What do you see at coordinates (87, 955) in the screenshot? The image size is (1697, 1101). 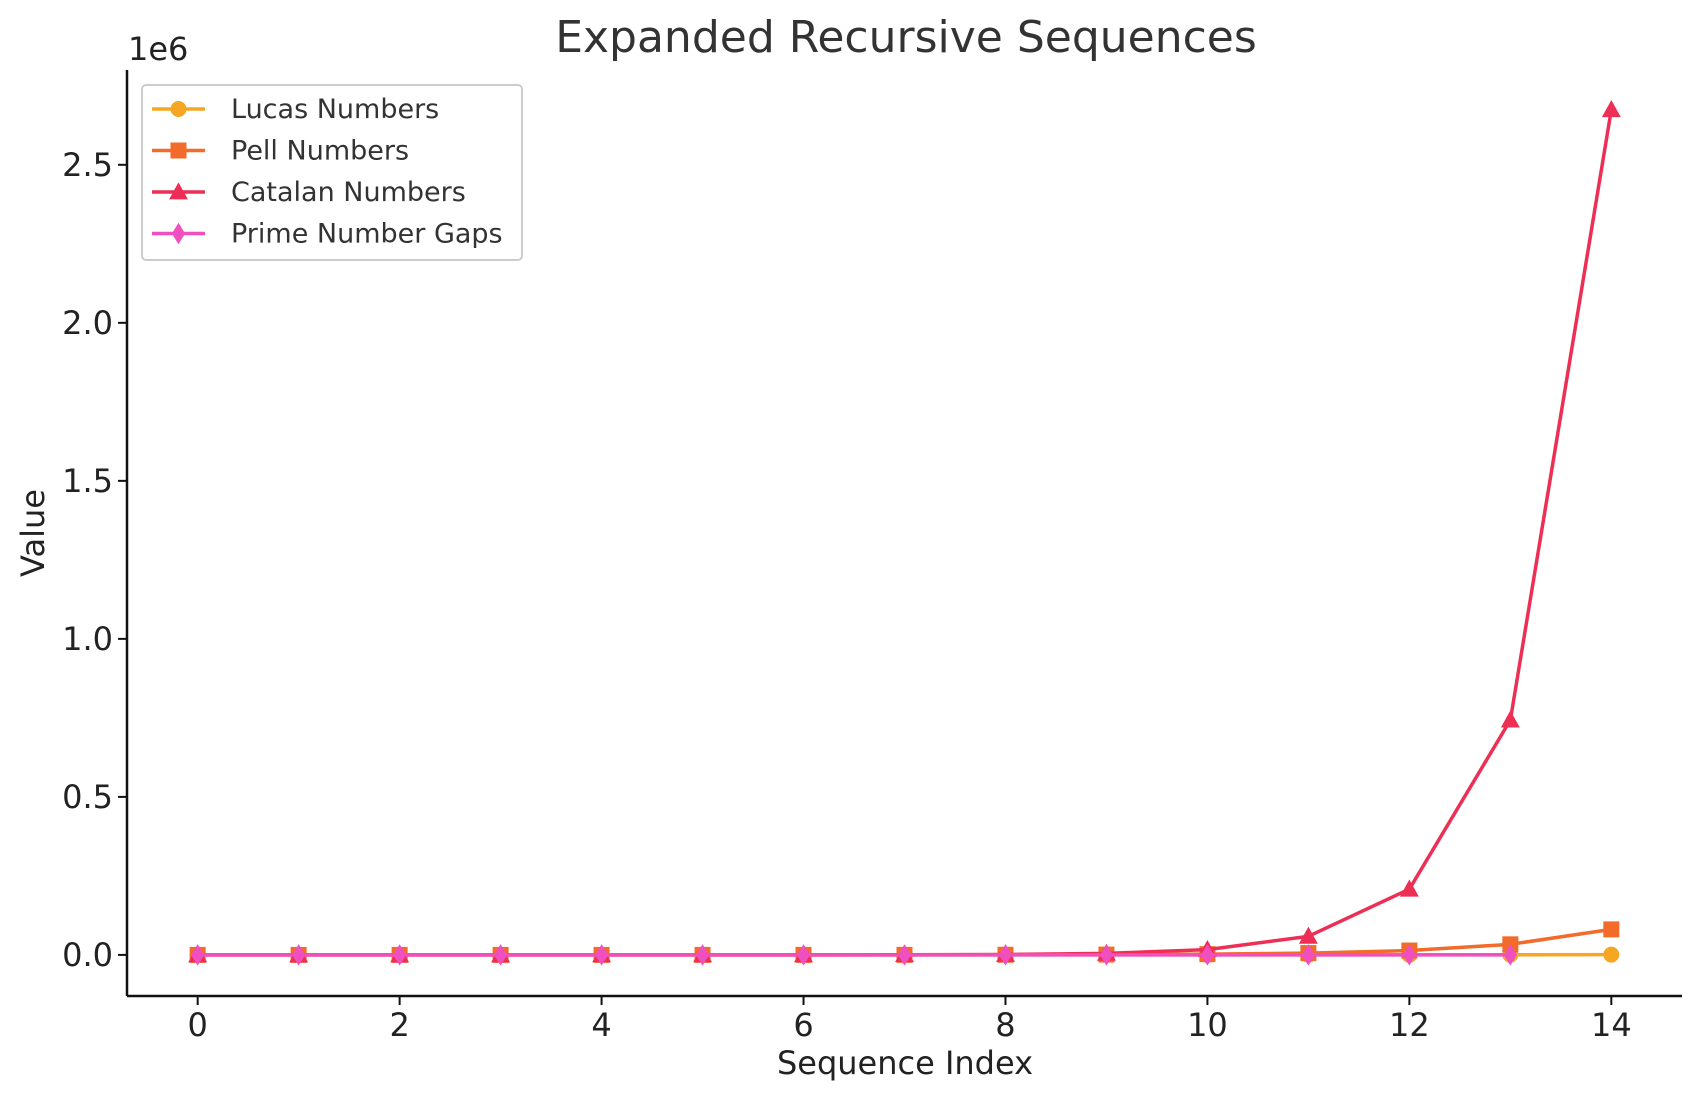 I see `y-tick-label: 0.0` at bounding box center [87, 955].